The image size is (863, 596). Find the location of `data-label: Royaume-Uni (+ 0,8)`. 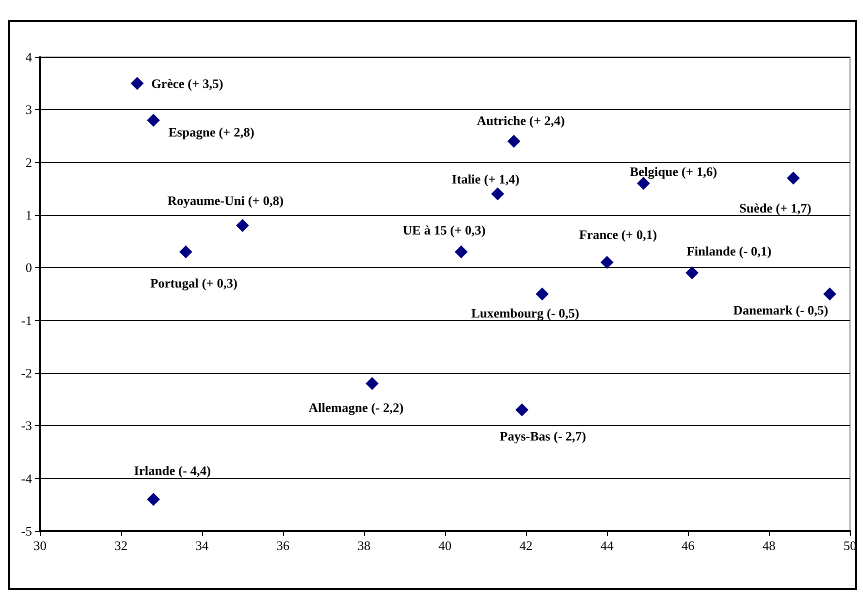

data-label: Royaume-Uni (+ 0,8) is located at coordinates (225, 200).